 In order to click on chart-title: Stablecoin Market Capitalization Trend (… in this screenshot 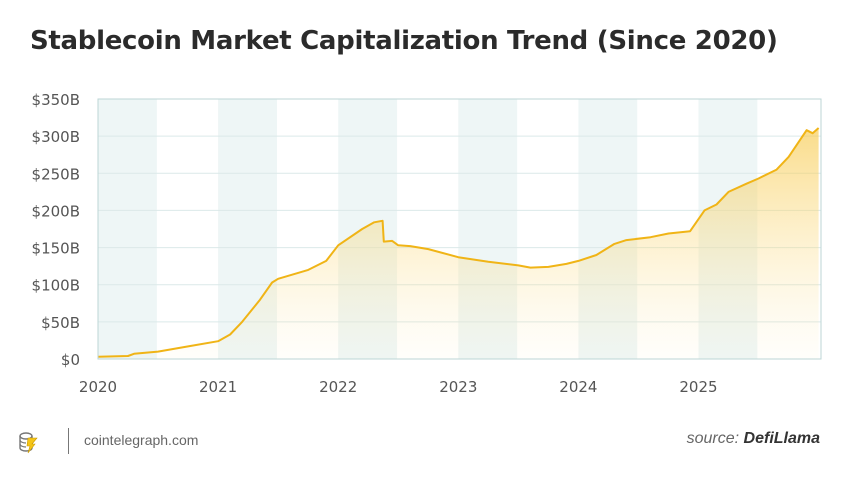, I will do `click(404, 41)`.